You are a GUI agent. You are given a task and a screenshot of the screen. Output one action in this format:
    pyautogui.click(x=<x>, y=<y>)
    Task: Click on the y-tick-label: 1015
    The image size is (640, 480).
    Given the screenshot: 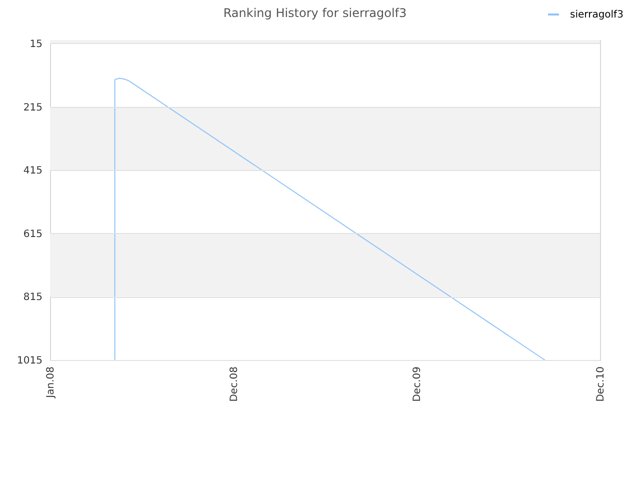 What is the action you would take?
    pyautogui.click(x=29, y=361)
    